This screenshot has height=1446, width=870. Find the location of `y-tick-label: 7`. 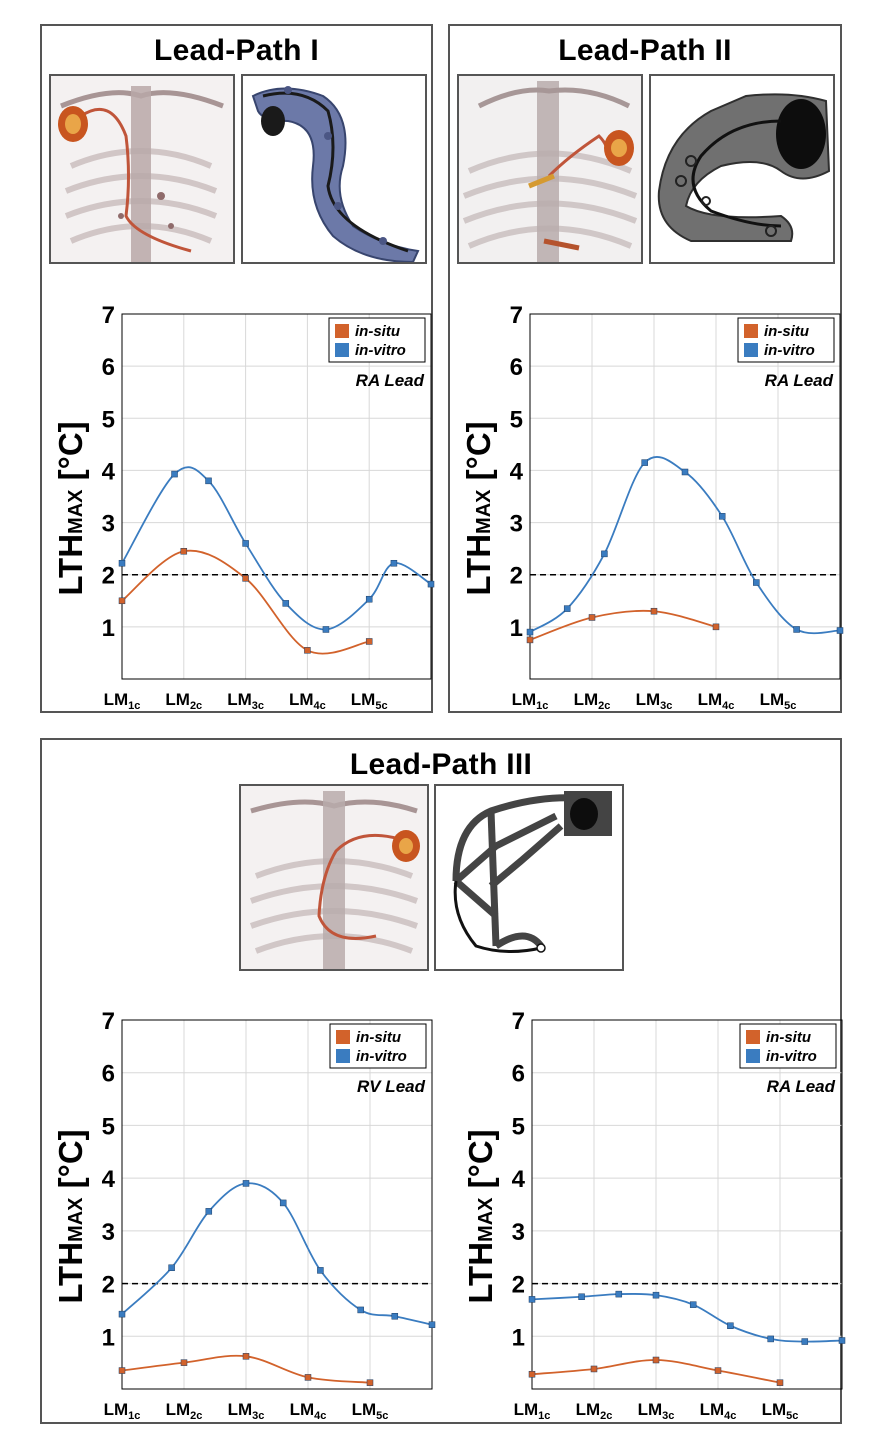

y-tick-label: 7 is located at coordinates (108, 315).